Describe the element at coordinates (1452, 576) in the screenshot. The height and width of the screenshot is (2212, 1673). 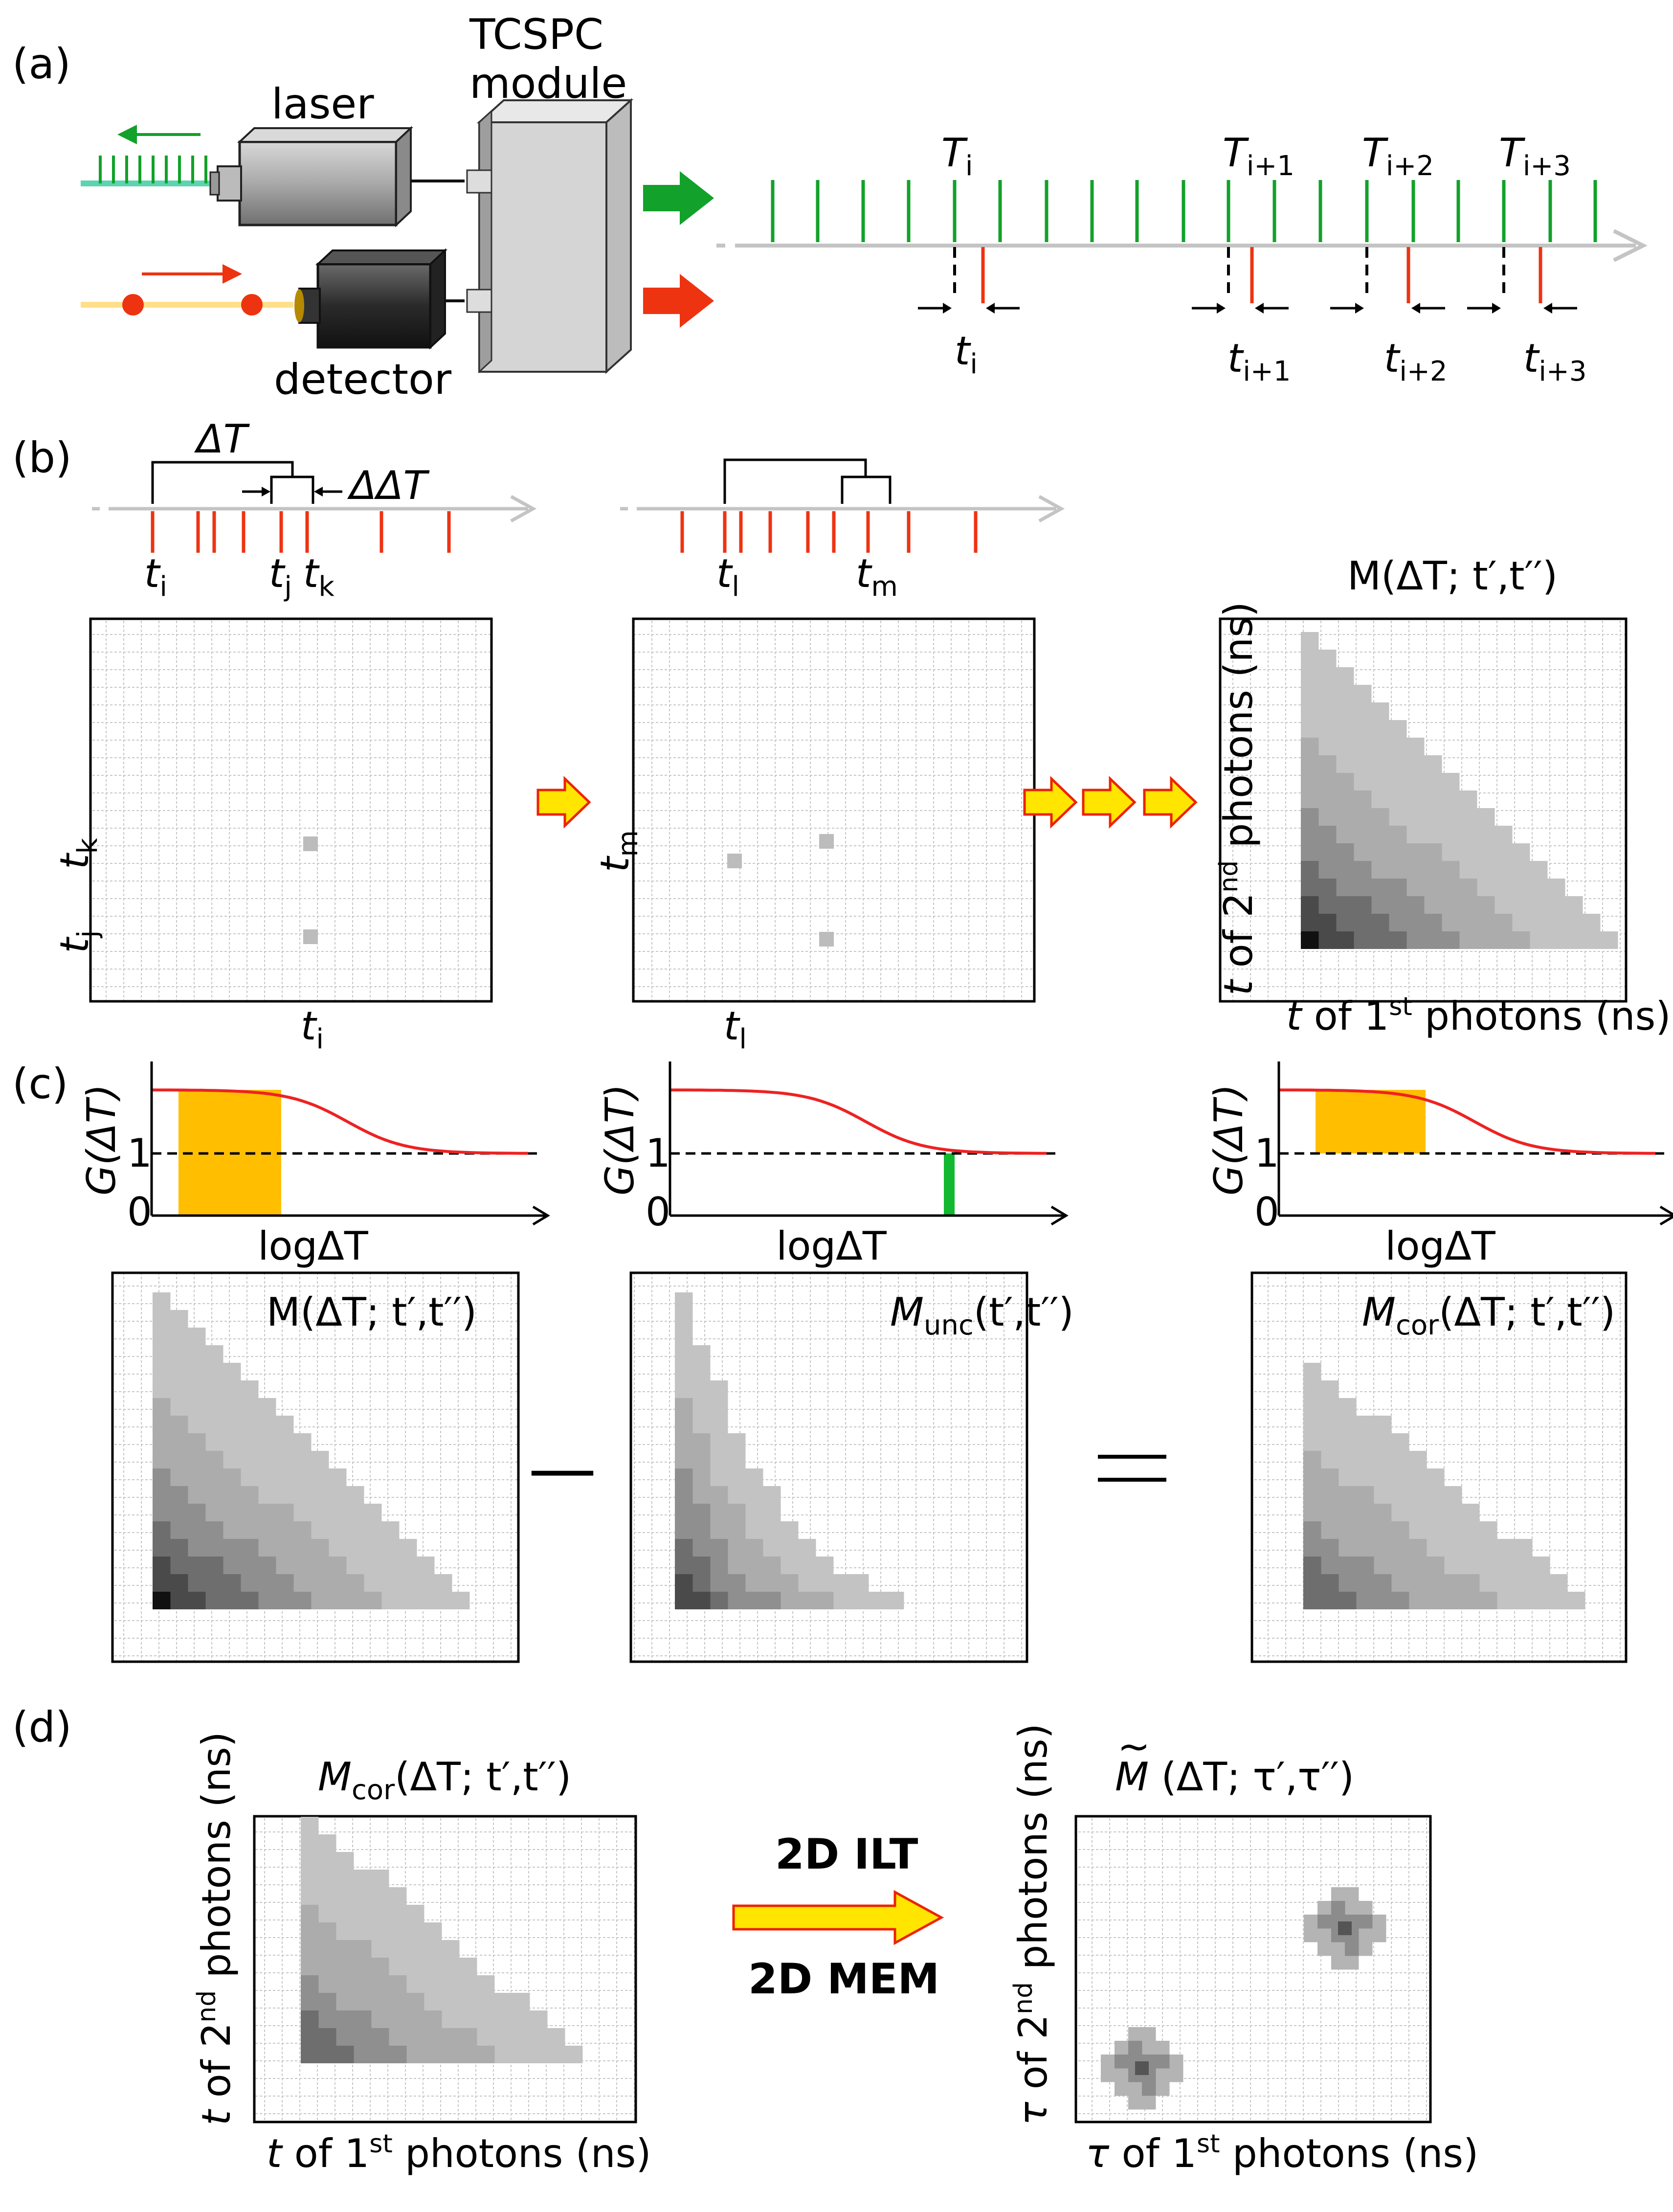
I see `map-b3-title: M(ΔT; t′,t′′)` at that location.